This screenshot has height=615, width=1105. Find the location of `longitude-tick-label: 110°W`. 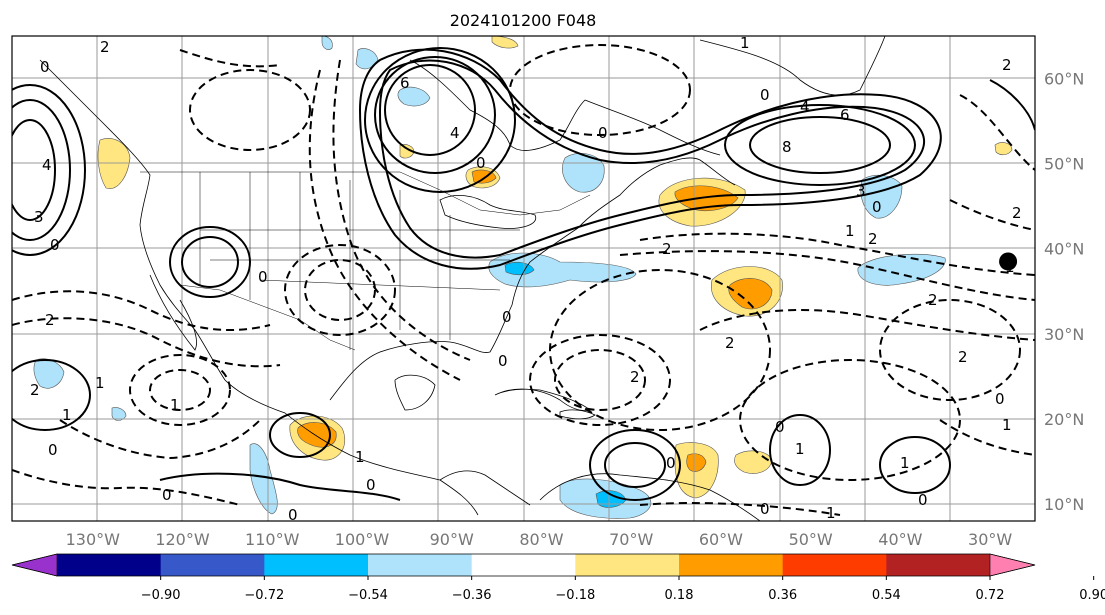

longitude-tick-label: 110°W is located at coordinates (272, 539).